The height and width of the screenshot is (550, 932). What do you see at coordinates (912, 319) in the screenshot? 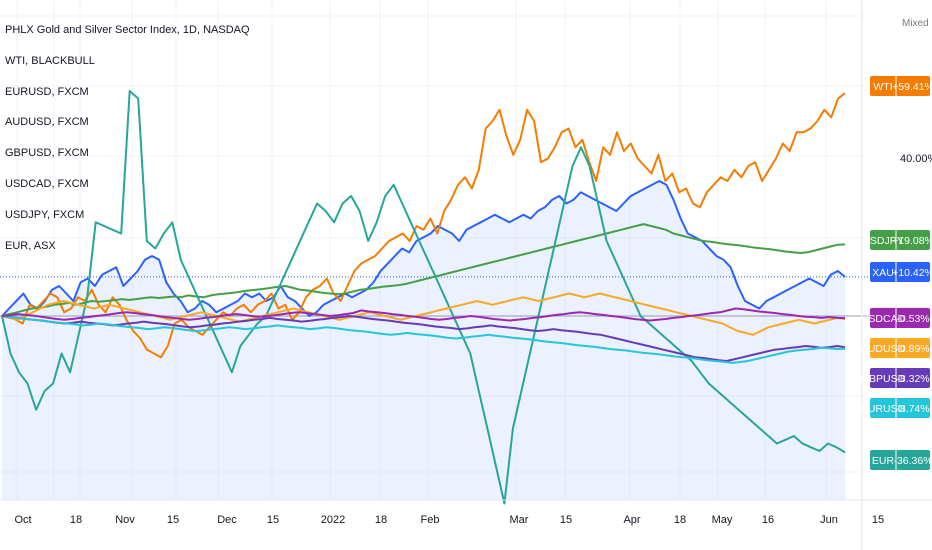
I see `value-tag-value-usdcad: -0.53%` at bounding box center [912, 319].